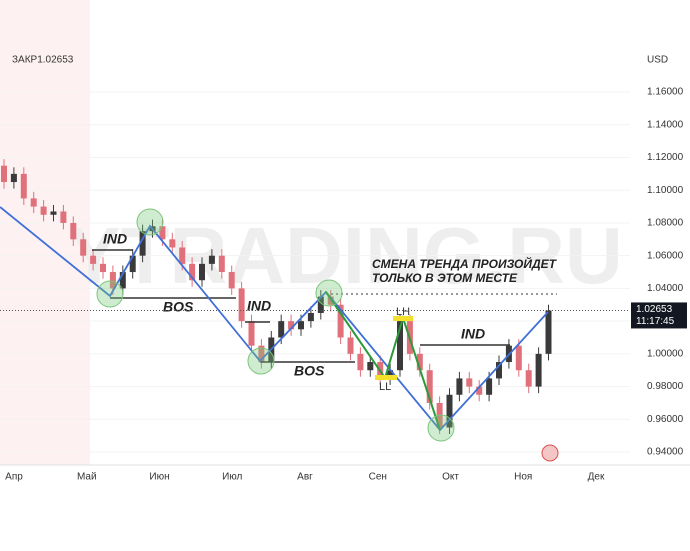 The width and height of the screenshot is (690, 551). What do you see at coordinates (665, 386) in the screenshot?
I see `y-tick-label: 0.98000` at bounding box center [665, 386].